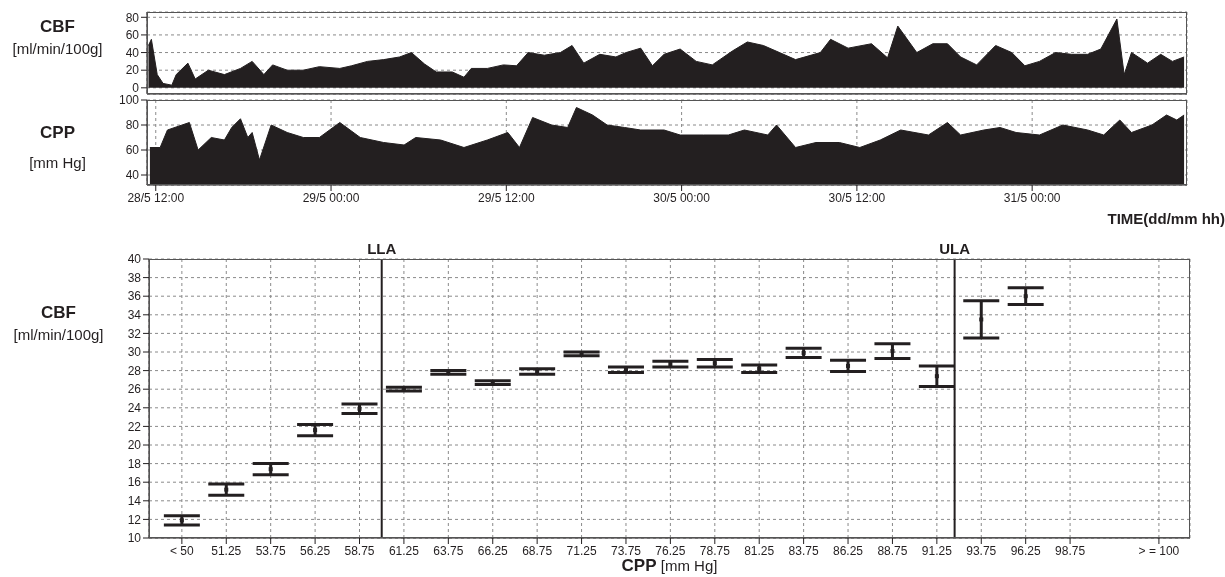 The width and height of the screenshot is (1225, 577). I want to click on ref-line-label: ULA, so click(955, 248).